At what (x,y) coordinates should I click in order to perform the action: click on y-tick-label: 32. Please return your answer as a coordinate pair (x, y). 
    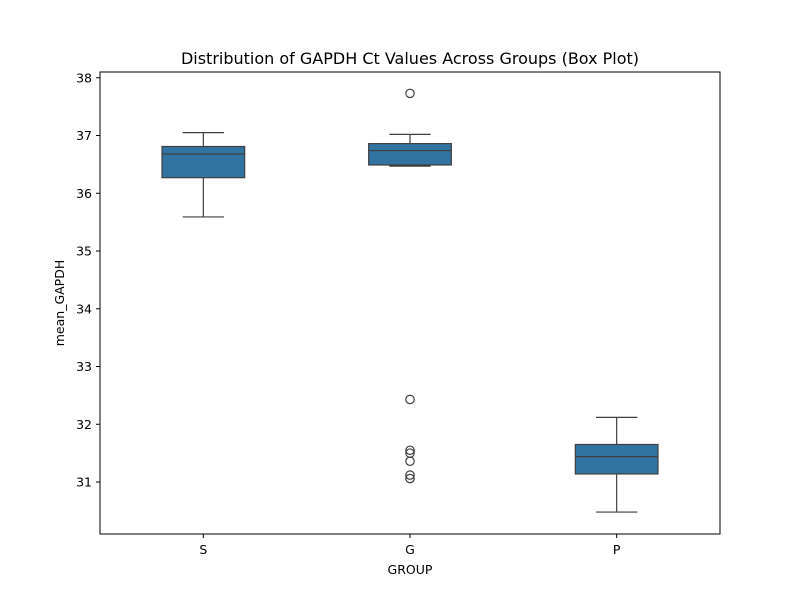
    Looking at the image, I should click on (84, 424).